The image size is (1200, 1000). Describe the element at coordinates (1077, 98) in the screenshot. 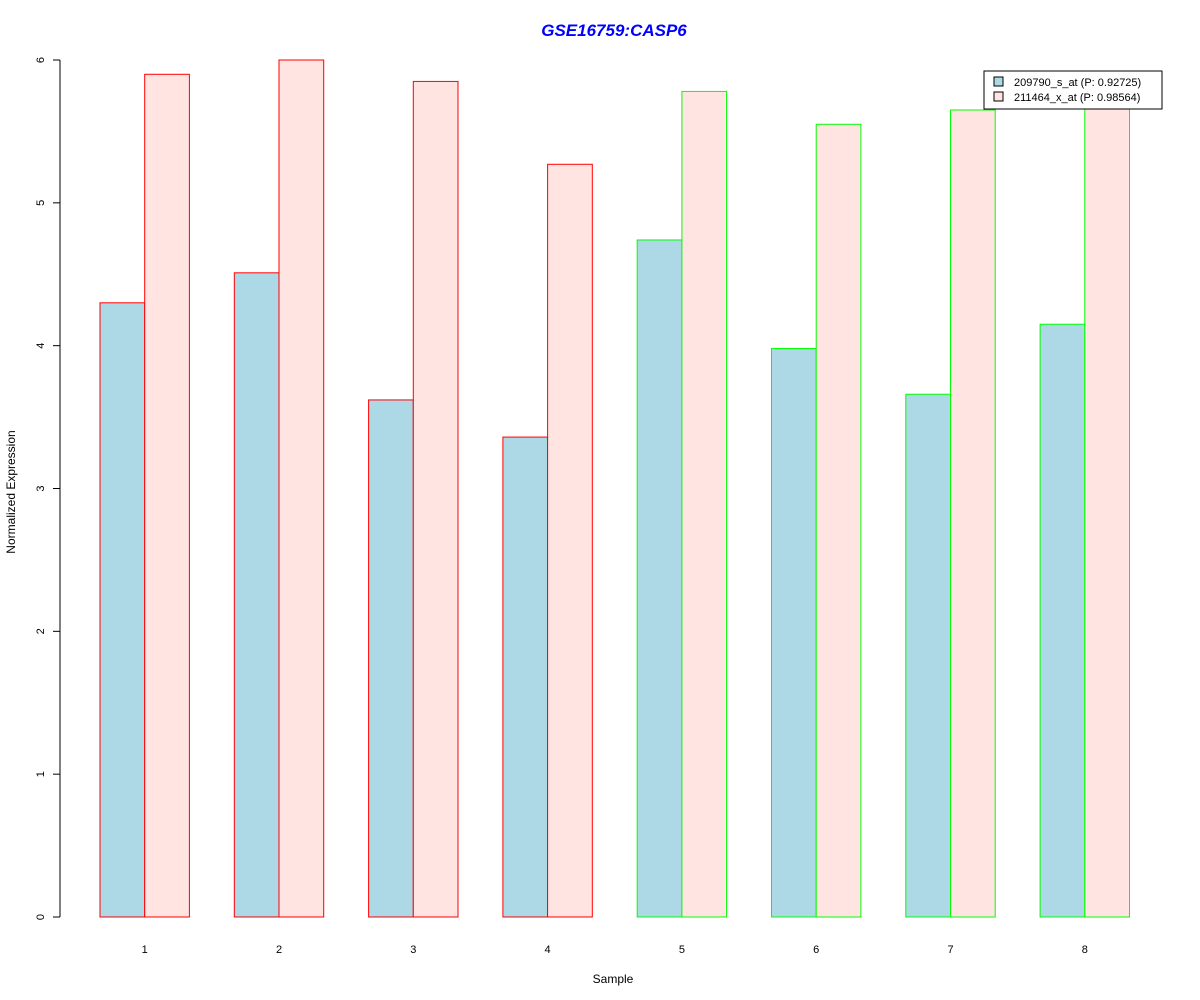

I see `legend-label: 211464_x_at (P: 0.98564)` at that location.